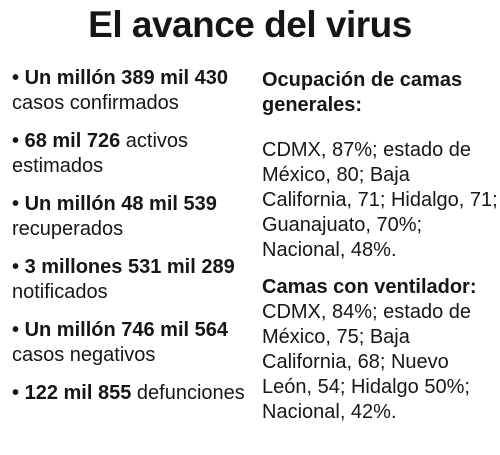 Image resolution: width=500 pixels, height=455 pixels. I want to click on stat-negative: • Un millón 746 mil 564 casos negativos, so click(132, 343).